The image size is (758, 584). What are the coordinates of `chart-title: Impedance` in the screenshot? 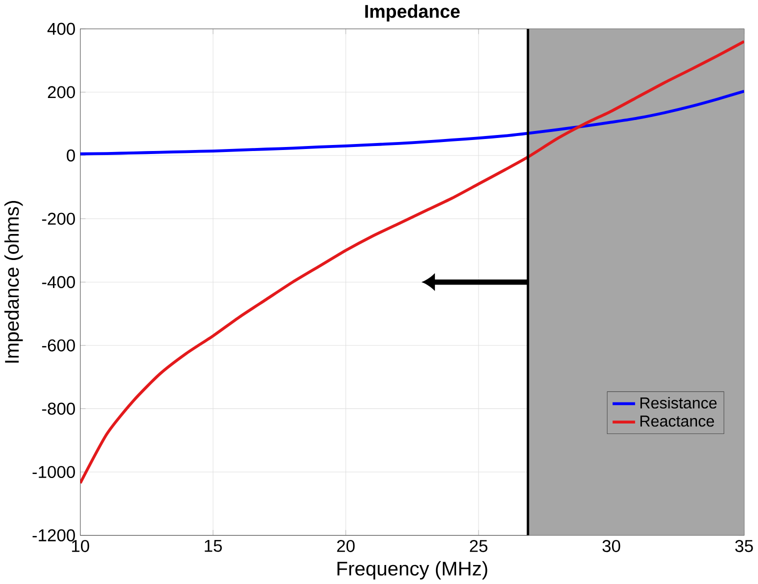 It's located at (412, 13).